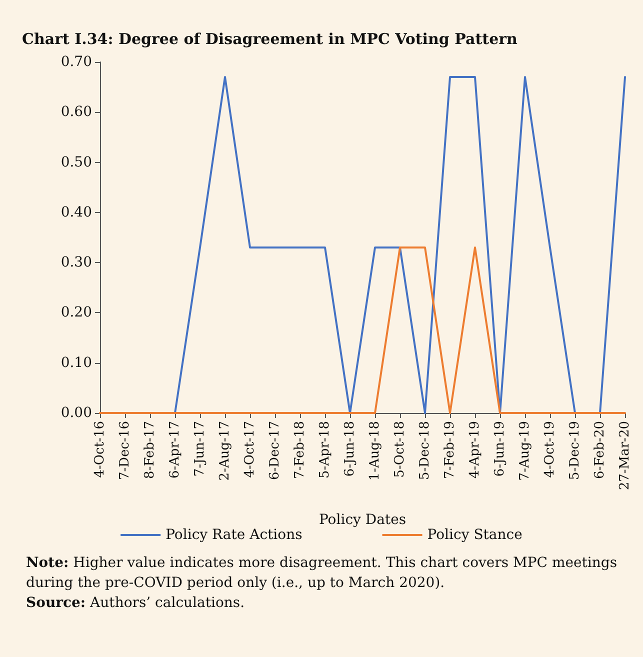  Describe the element at coordinates (76, 262) in the screenshot. I see `y-tick-label: 0.30` at that location.